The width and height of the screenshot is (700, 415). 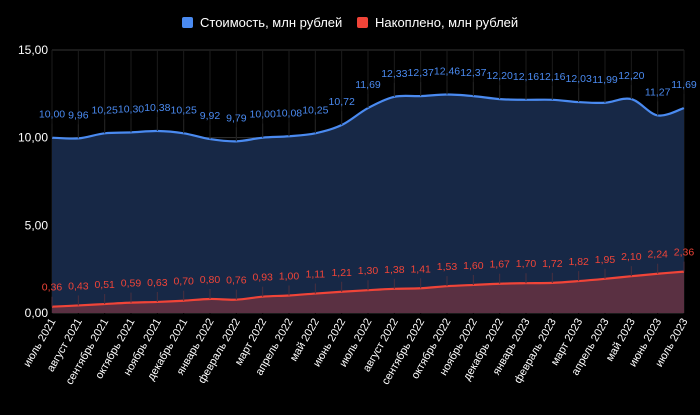 What do you see at coordinates (37, 313) in the screenshot?
I see `y-tick-label: 0,00` at bounding box center [37, 313].